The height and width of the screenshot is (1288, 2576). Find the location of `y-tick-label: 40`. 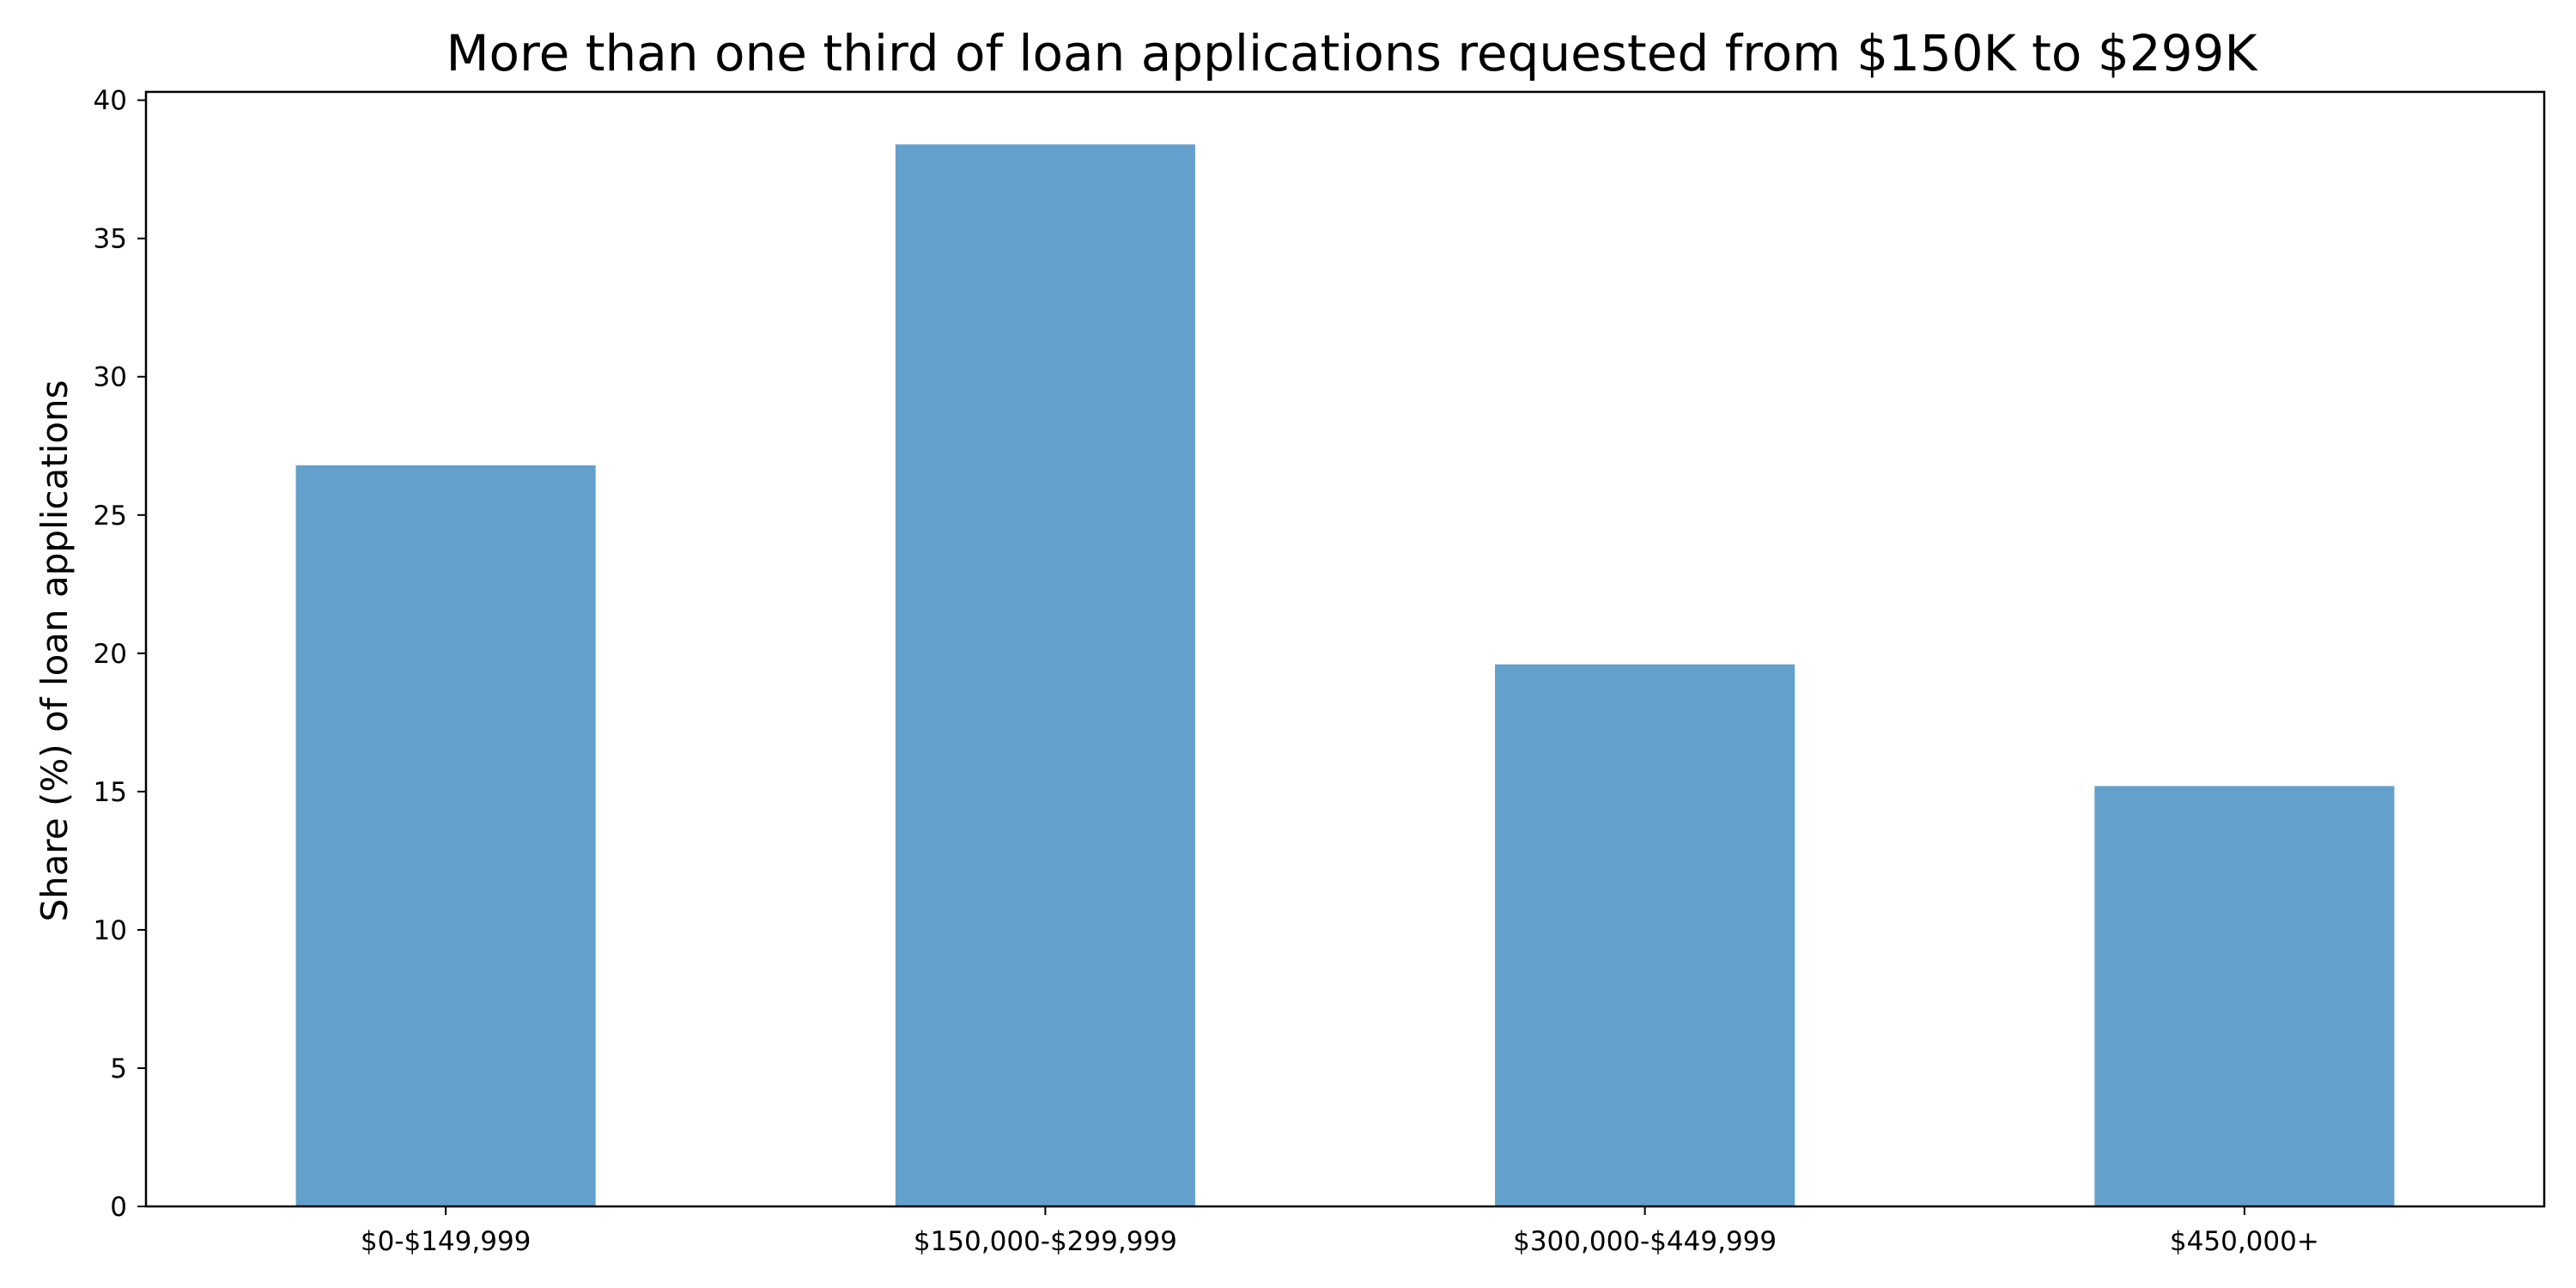

y-tick-label: 40 is located at coordinates (111, 101).